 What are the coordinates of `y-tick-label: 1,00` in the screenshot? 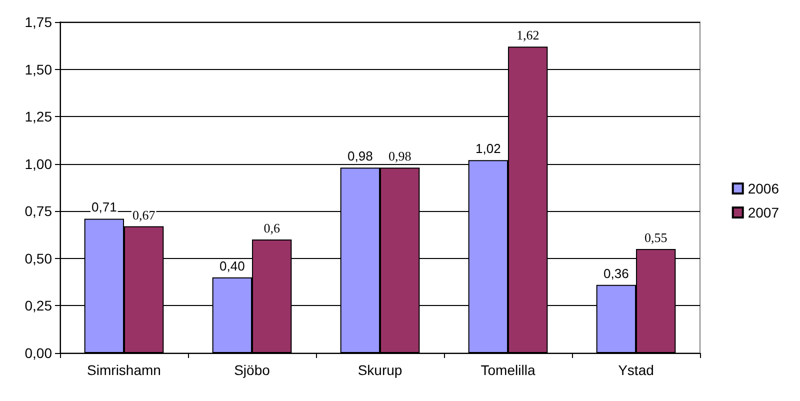 It's located at (38, 164).